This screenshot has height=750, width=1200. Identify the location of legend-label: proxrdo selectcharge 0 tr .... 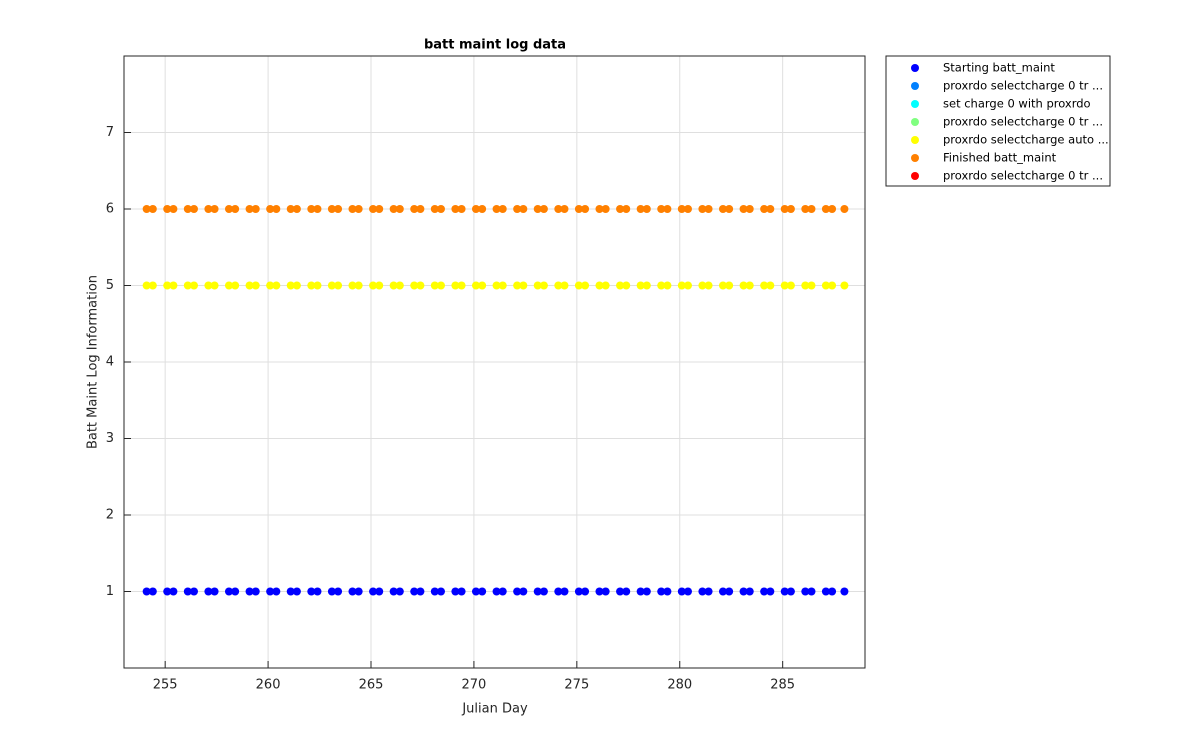
(1023, 176).